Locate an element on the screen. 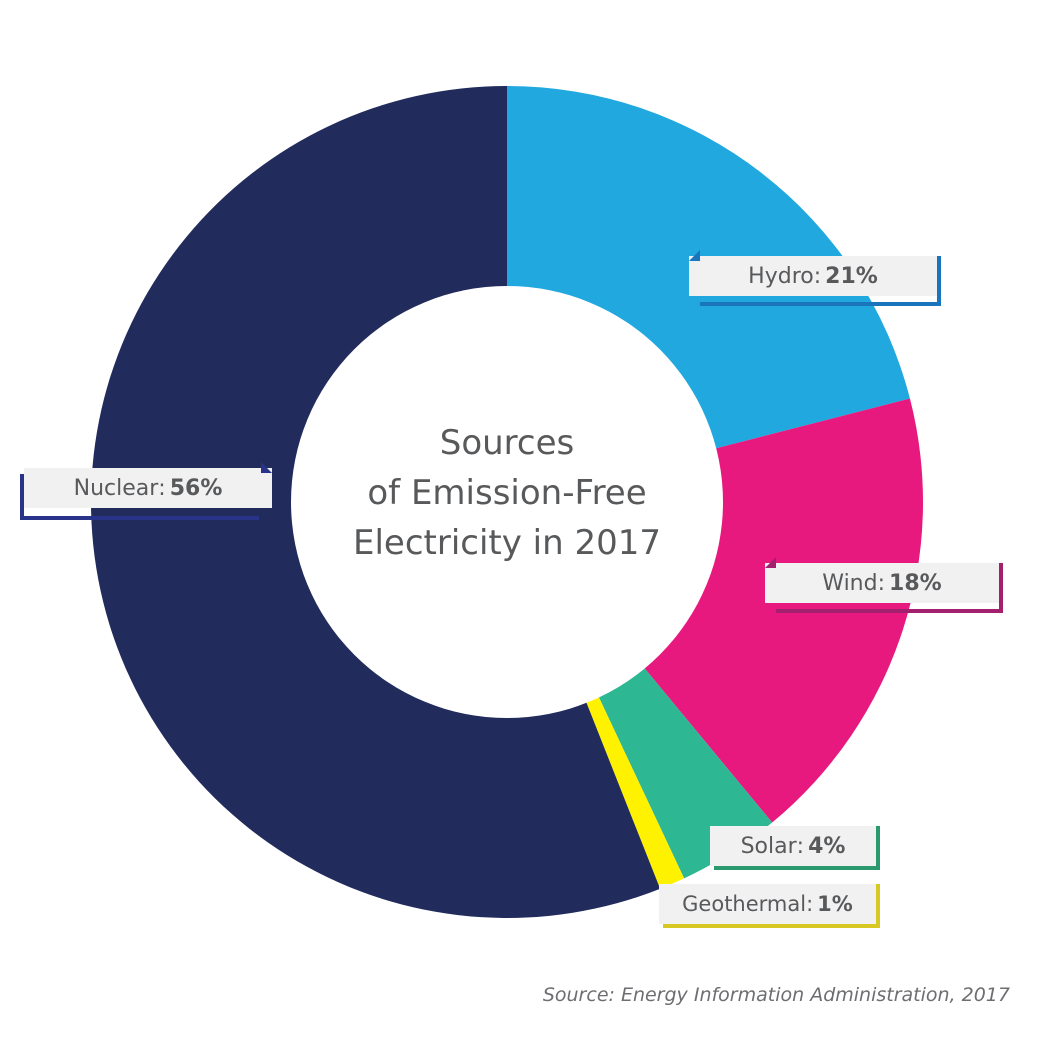 The height and width of the screenshot is (1042, 1042). label-geothermal-value: 1% is located at coordinates (835, 904).